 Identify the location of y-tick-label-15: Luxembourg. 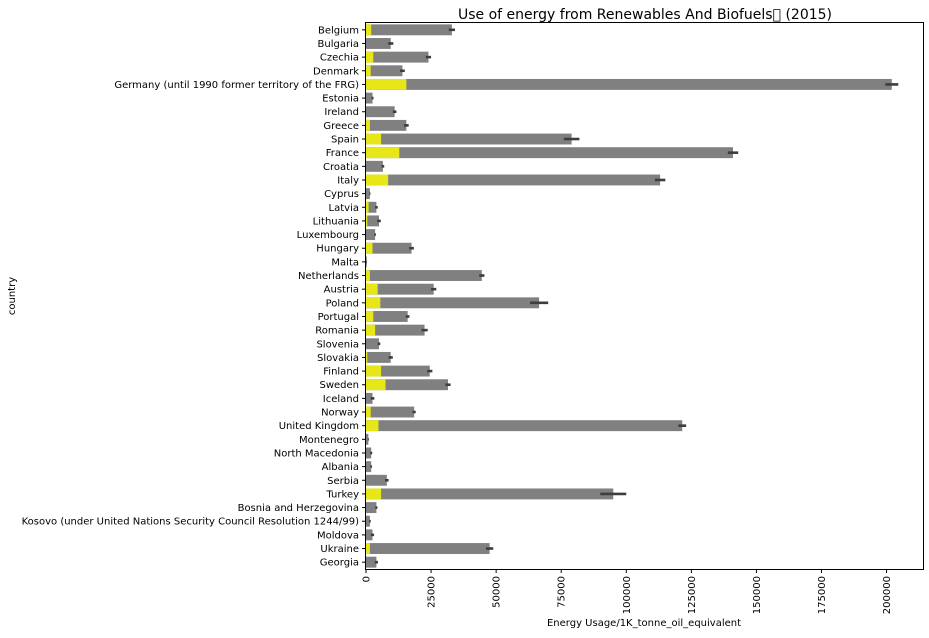
(328, 235).